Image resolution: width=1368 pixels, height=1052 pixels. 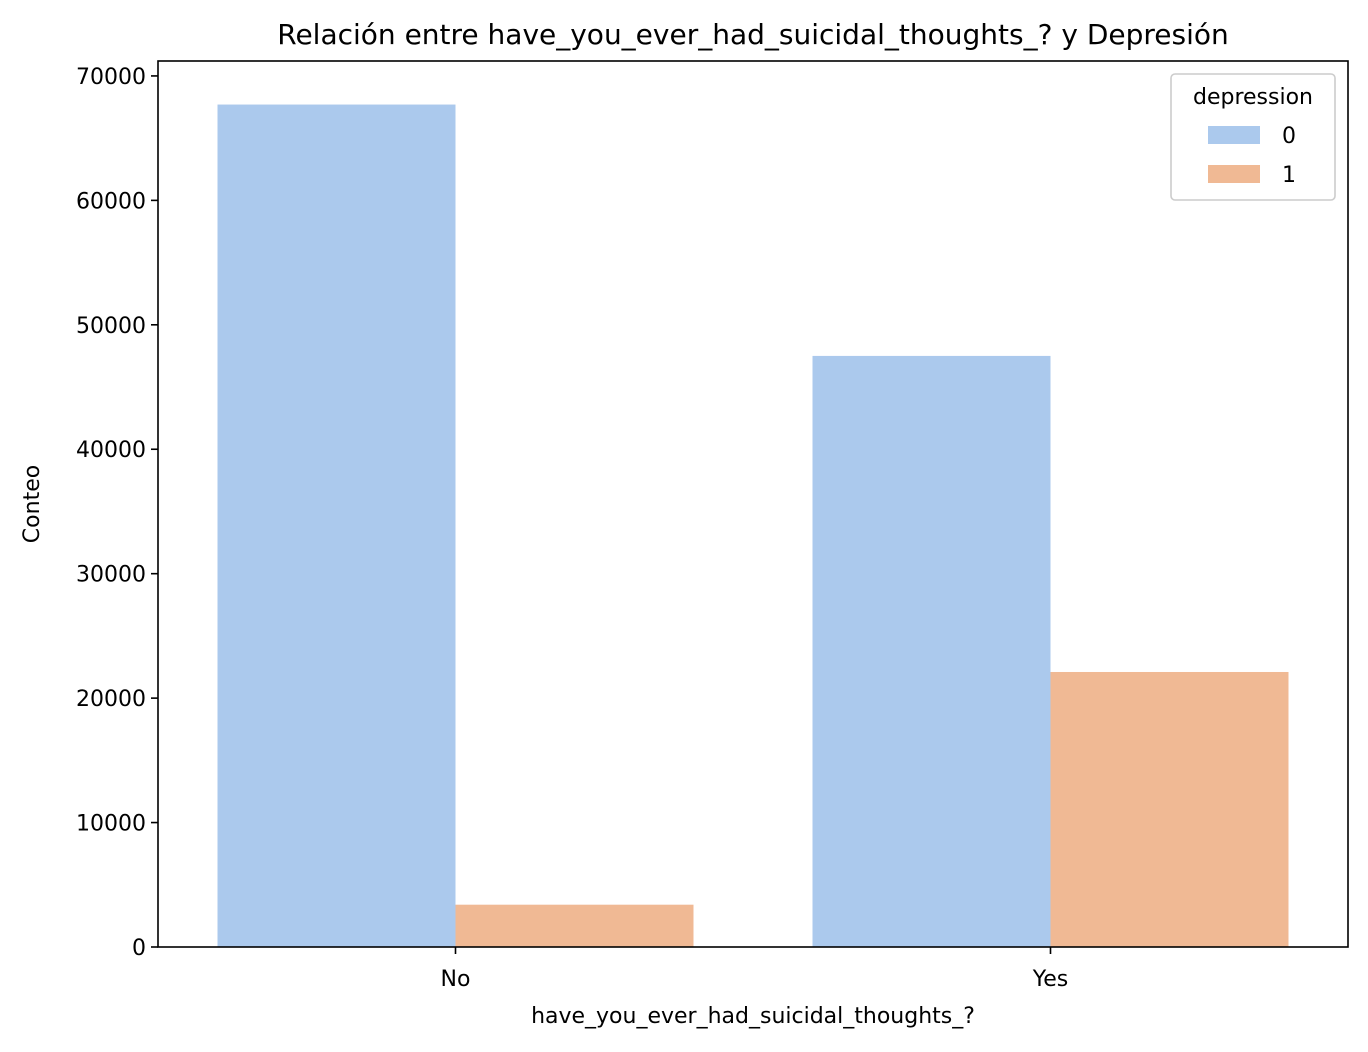 What do you see at coordinates (111, 77) in the screenshot?
I see `y-tick-label: 70000` at bounding box center [111, 77].